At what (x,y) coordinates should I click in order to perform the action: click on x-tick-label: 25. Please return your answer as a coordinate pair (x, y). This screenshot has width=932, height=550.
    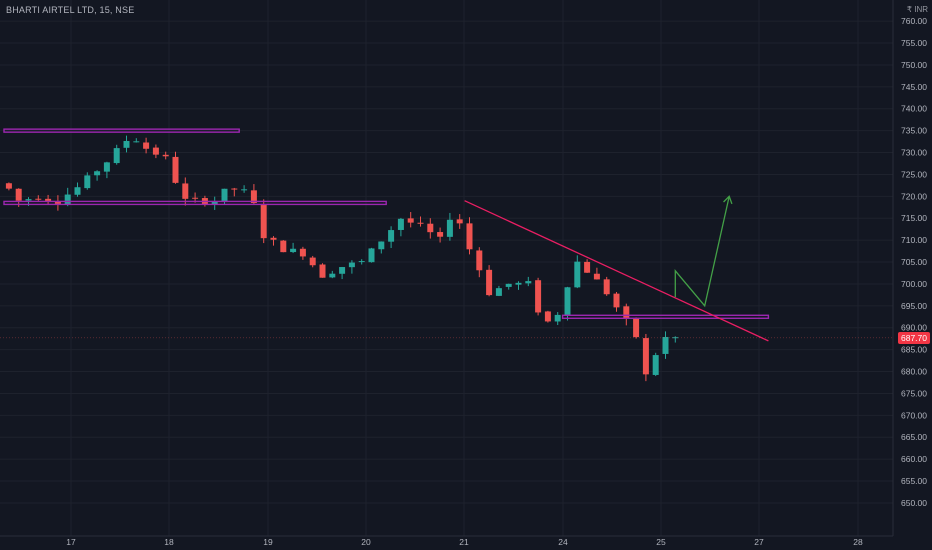
    Looking at the image, I should click on (661, 542).